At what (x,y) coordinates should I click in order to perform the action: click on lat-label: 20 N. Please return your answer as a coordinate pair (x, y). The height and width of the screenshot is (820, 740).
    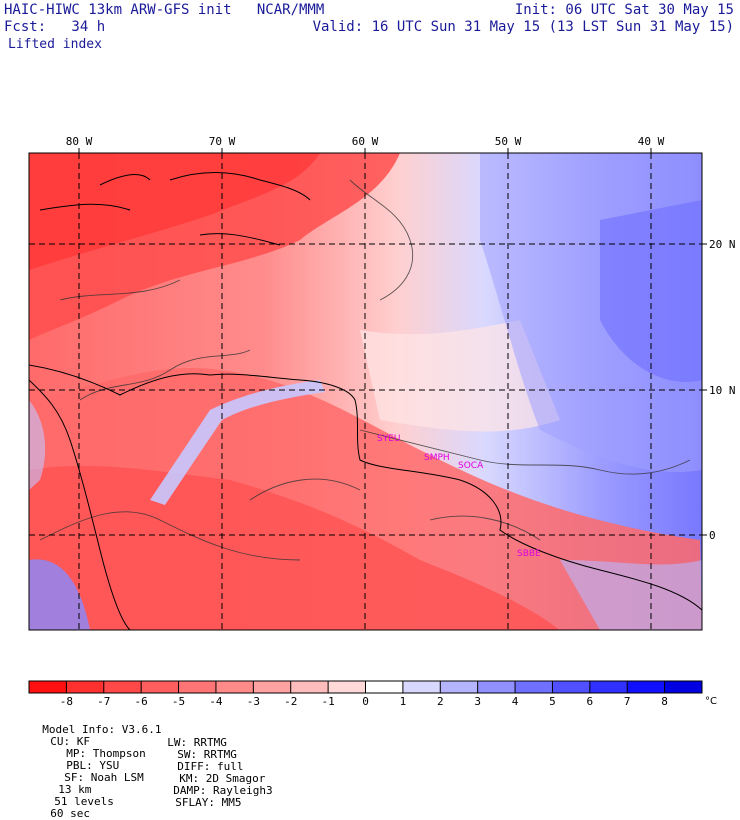
    Looking at the image, I should click on (722, 244).